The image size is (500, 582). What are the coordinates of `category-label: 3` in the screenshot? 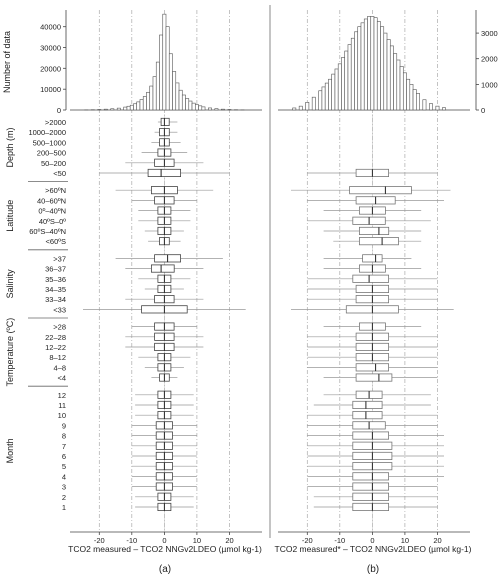 It's located at (64, 487).